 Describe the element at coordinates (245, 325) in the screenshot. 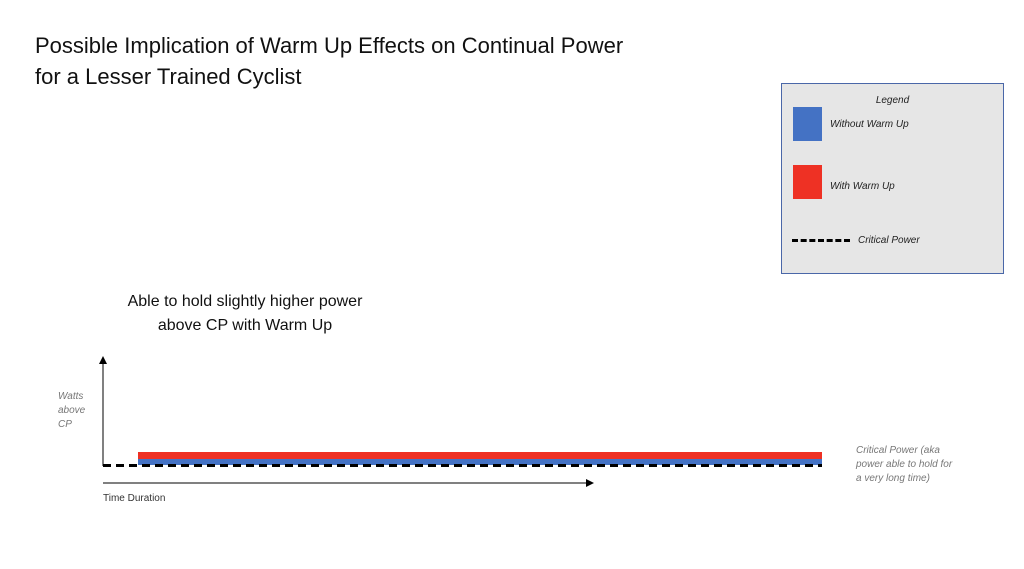

I see `annotation-line-2: above CP with Warm Up` at that location.